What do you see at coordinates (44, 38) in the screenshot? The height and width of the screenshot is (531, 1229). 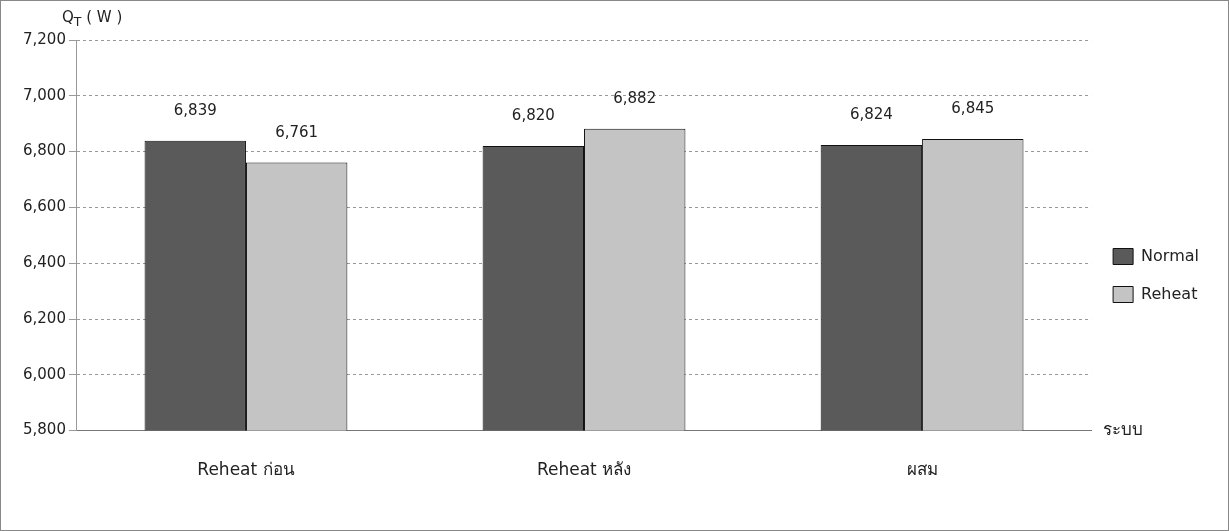 I see `y-tick-label: 7,200` at bounding box center [44, 38].